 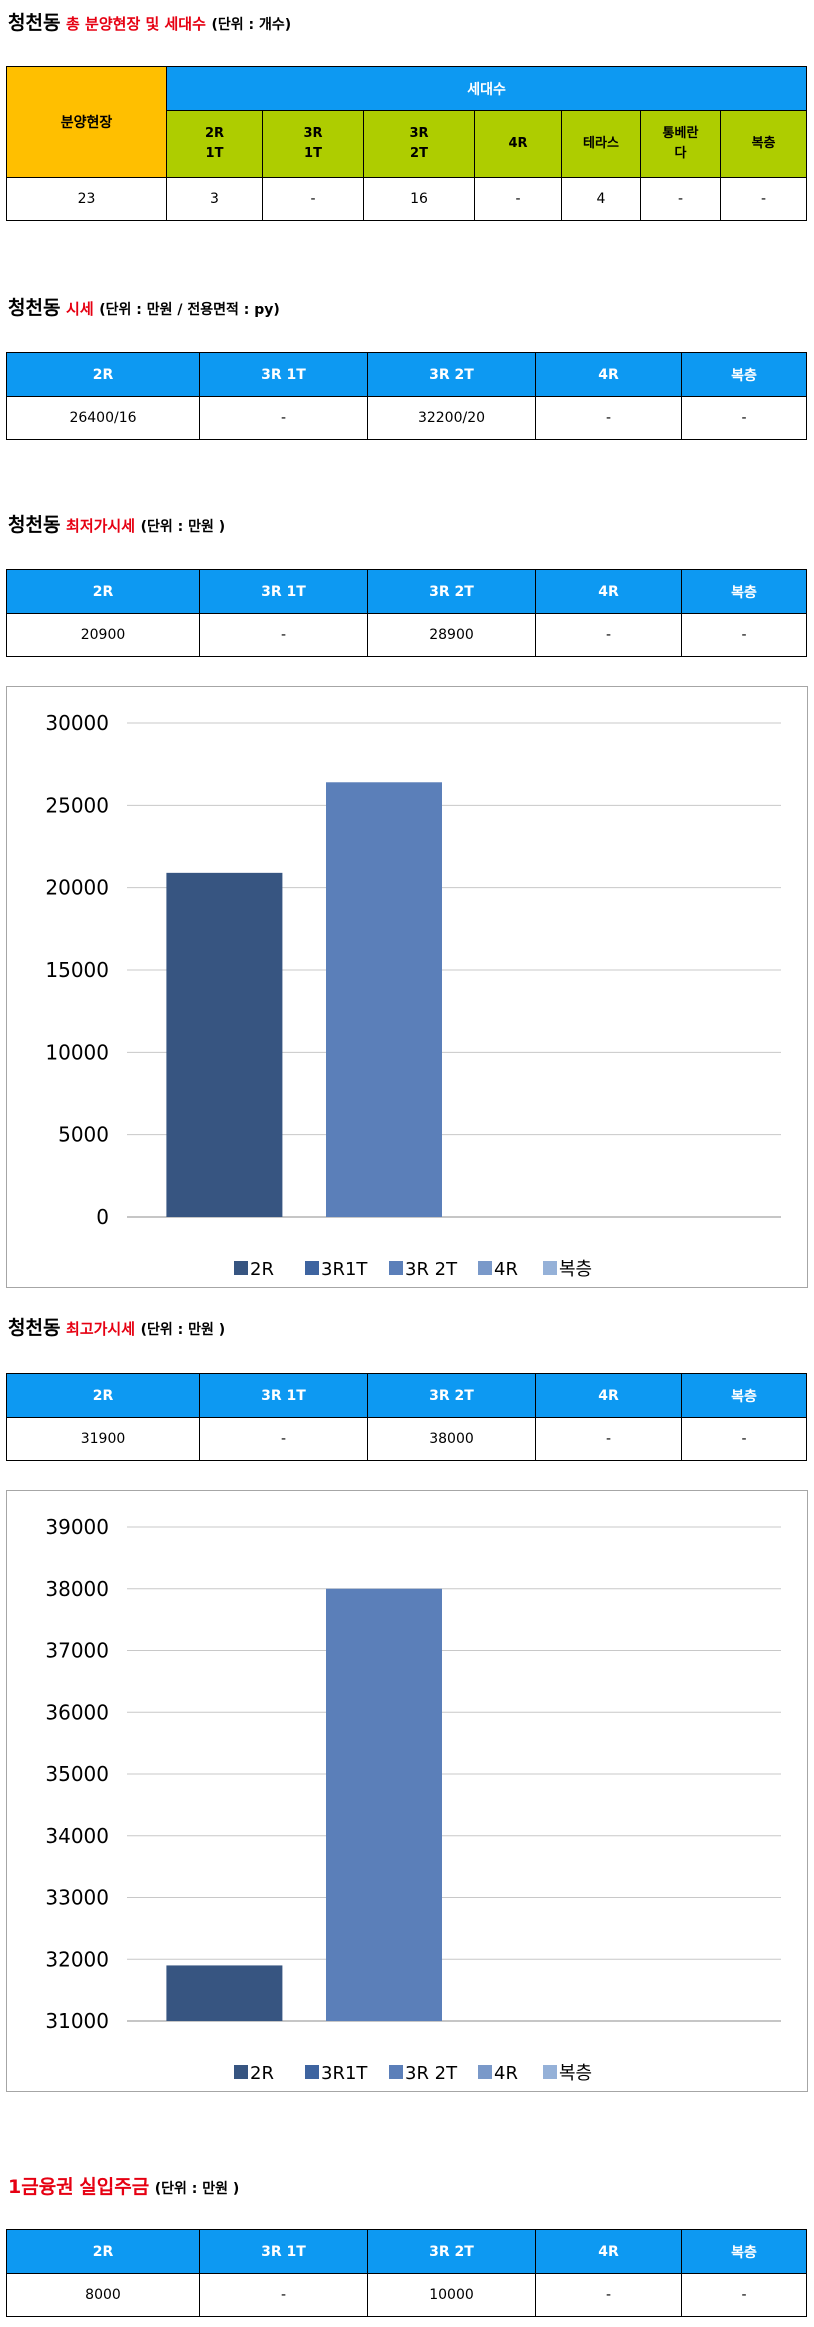 What do you see at coordinates (77, 1774) in the screenshot?
I see `y-tick-label: 35000` at bounding box center [77, 1774].